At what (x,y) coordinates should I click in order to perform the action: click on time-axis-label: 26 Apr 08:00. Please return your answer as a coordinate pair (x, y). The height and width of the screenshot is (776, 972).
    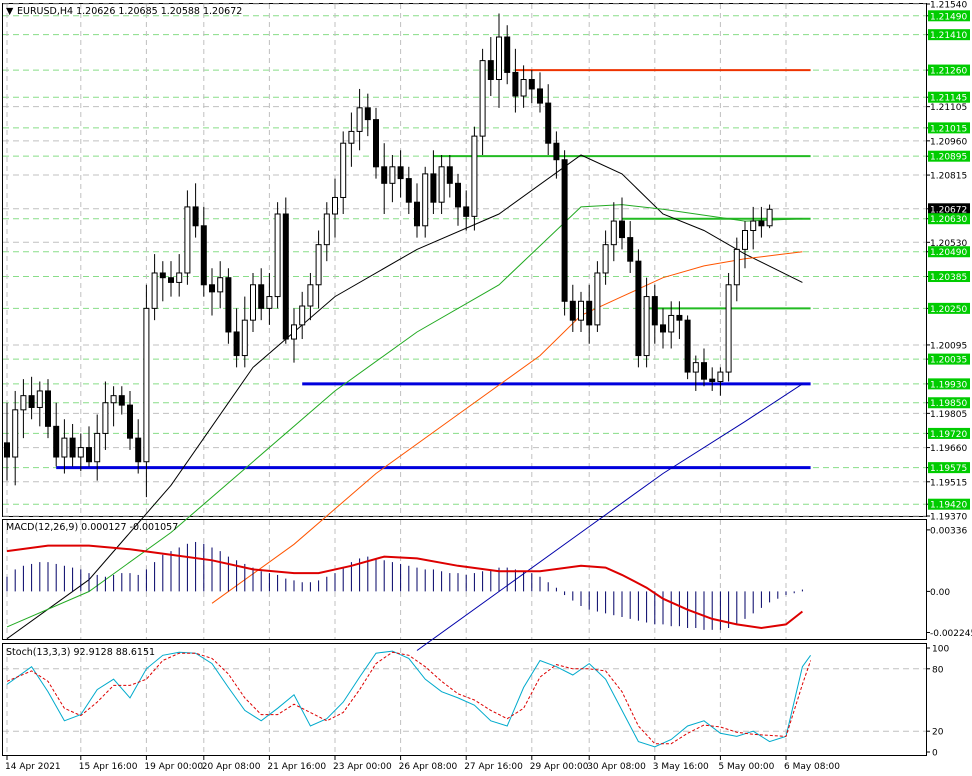
    Looking at the image, I should click on (428, 767).